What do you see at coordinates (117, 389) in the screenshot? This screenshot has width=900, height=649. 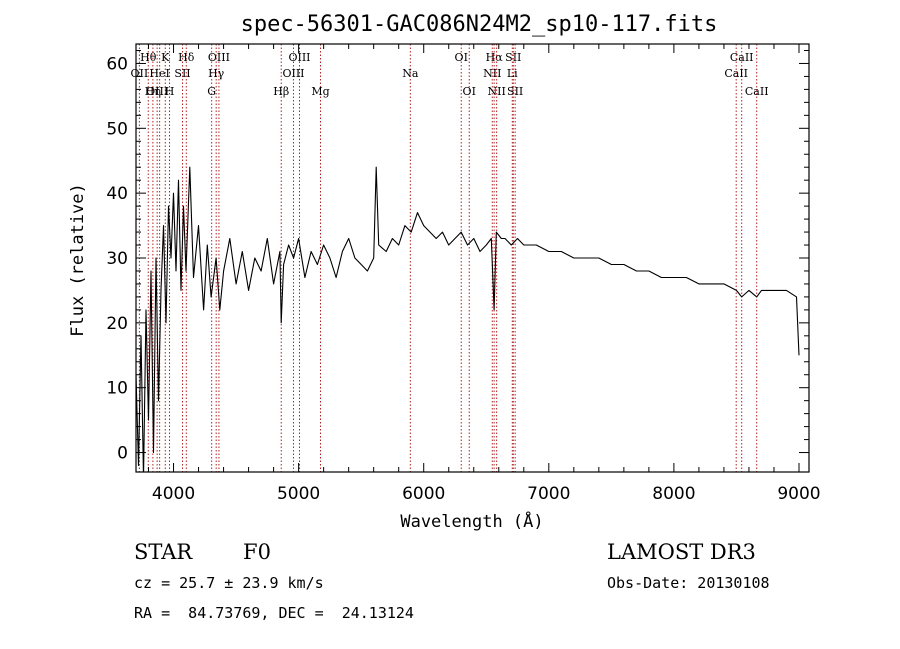 I see `y-tick-label: 10` at bounding box center [117, 389].